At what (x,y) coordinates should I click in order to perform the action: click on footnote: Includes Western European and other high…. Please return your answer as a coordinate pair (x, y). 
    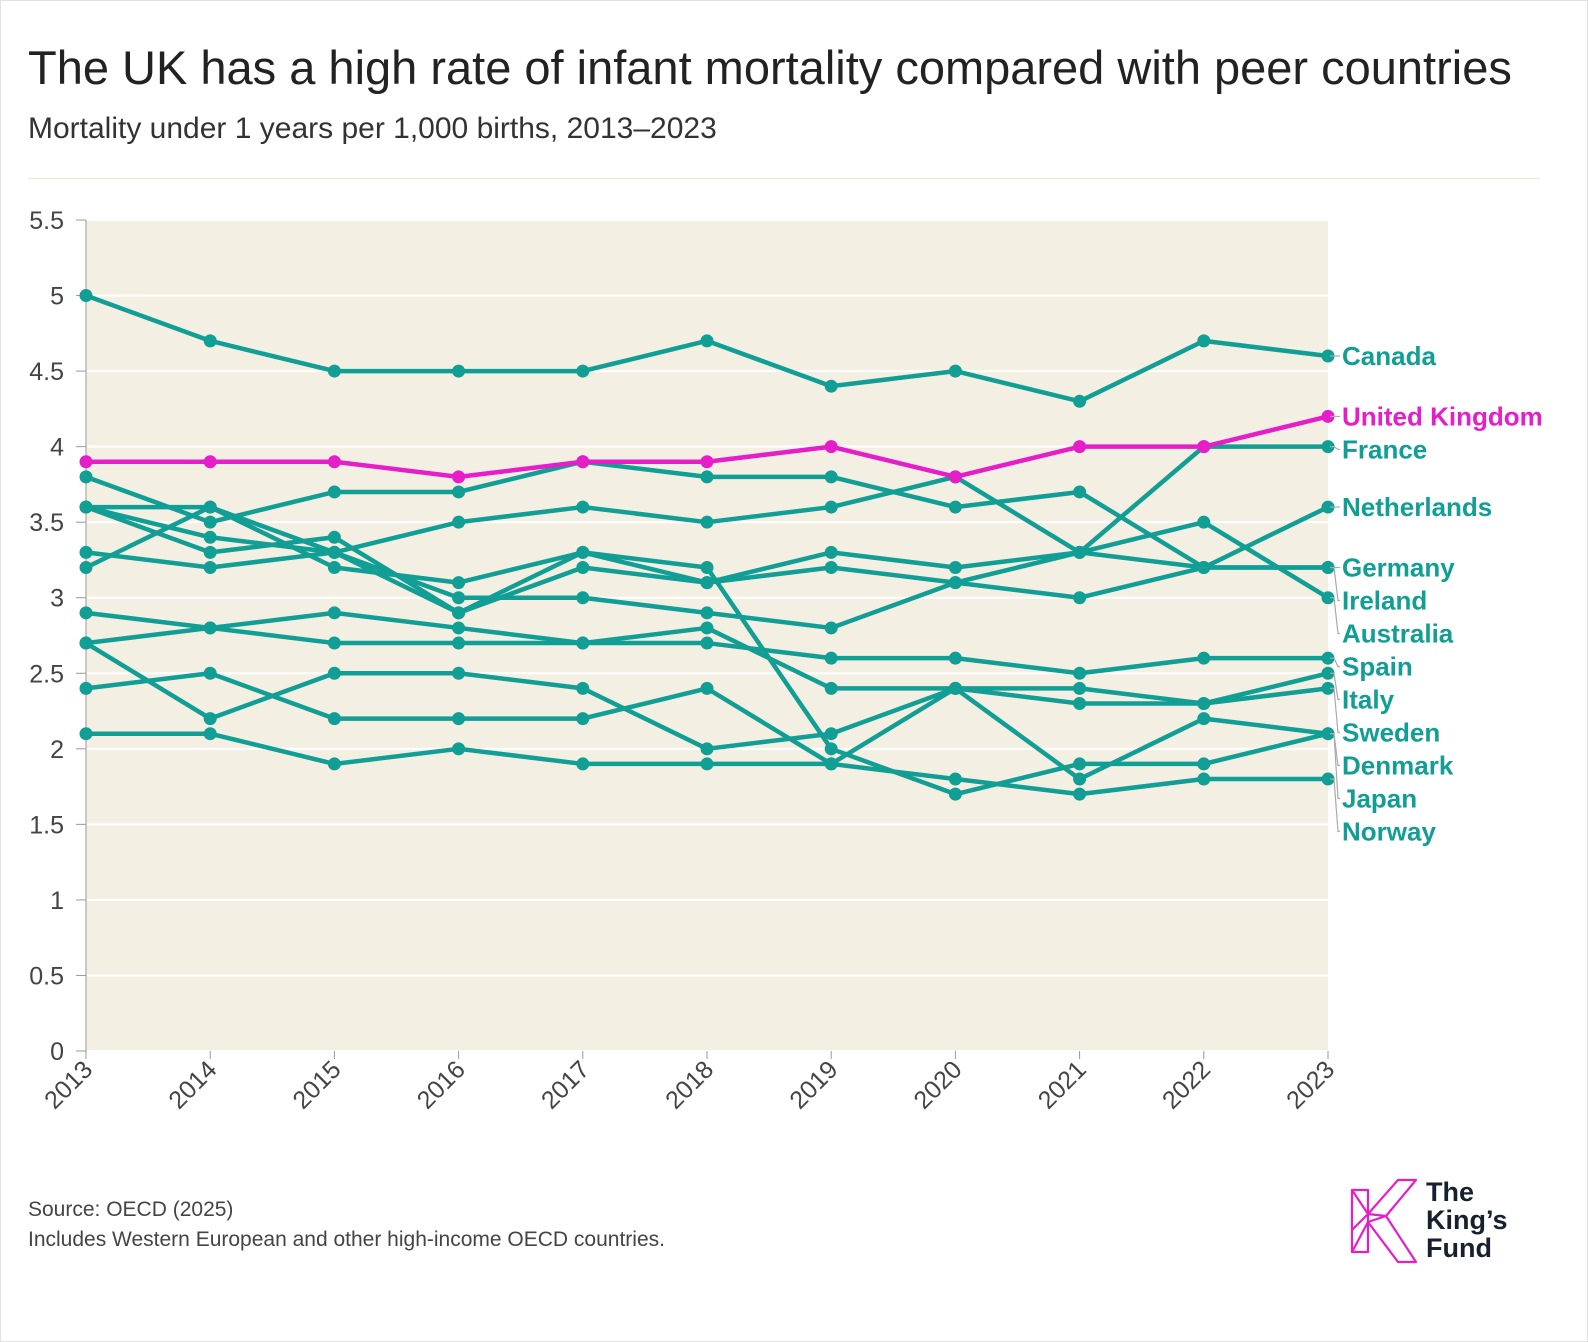
    Looking at the image, I should click on (346, 1239).